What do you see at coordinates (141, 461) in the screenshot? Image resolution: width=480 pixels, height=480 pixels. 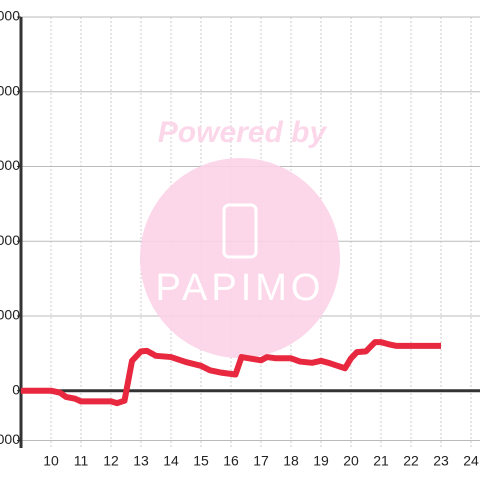 I see `x-tick-label: 13` at bounding box center [141, 461].